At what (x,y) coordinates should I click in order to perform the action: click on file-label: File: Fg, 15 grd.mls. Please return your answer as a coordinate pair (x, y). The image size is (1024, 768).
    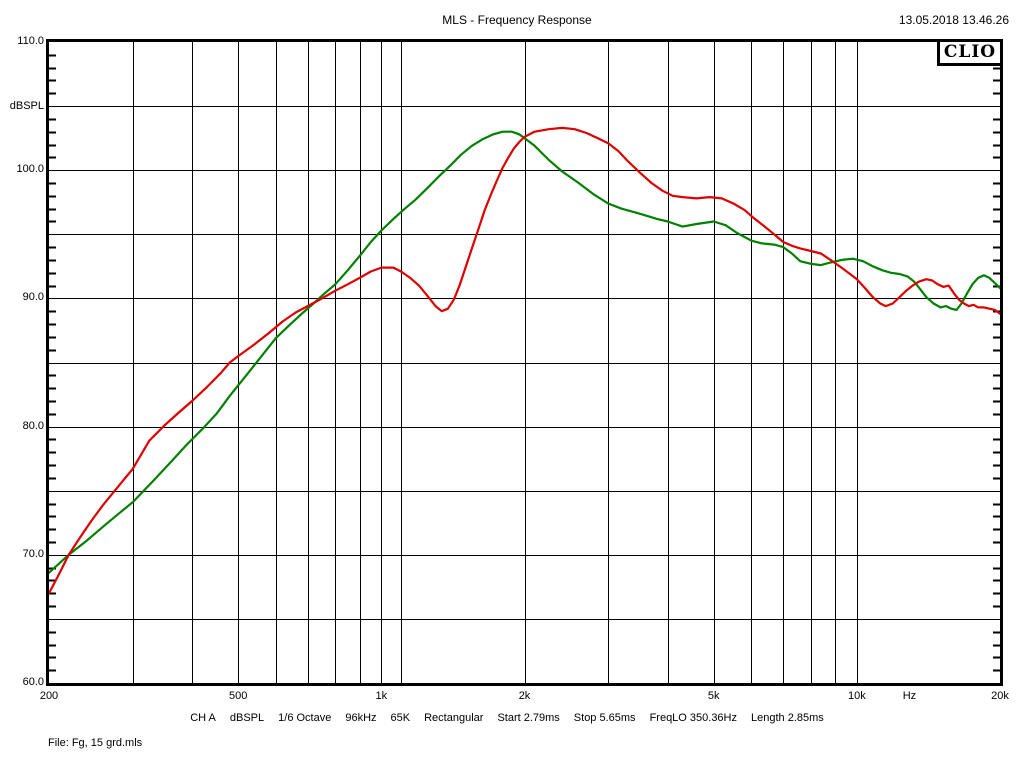
    Looking at the image, I should click on (95, 743).